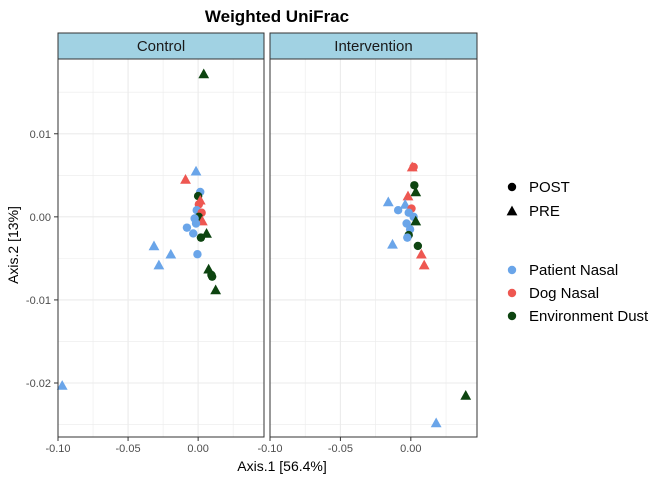 The width and height of the screenshot is (672, 480). What do you see at coordinates (13, 245) in the screenshot?
I see `y-axis-title: Axis.2 [13%]` at bounding box center [13, 245].